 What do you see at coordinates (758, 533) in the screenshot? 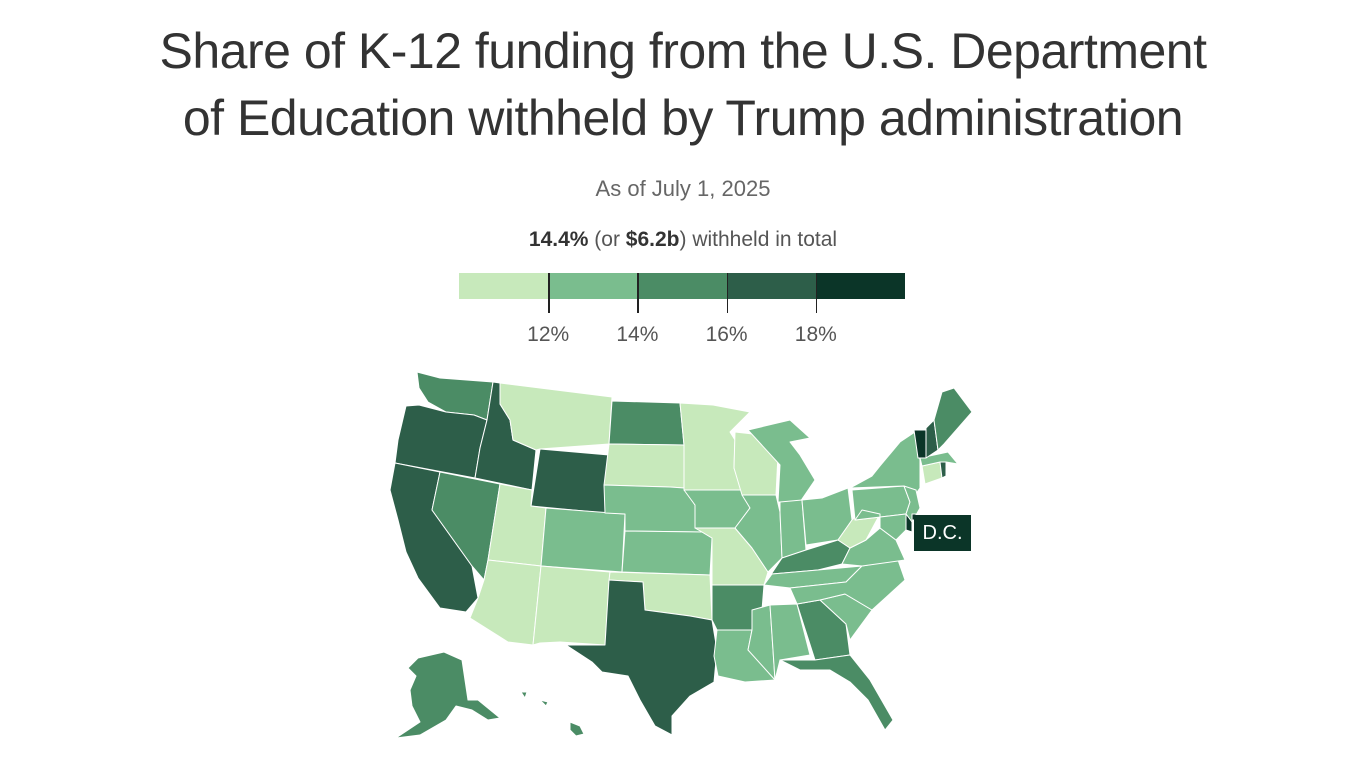
I see `state-il` at bounding box center [758, 533].